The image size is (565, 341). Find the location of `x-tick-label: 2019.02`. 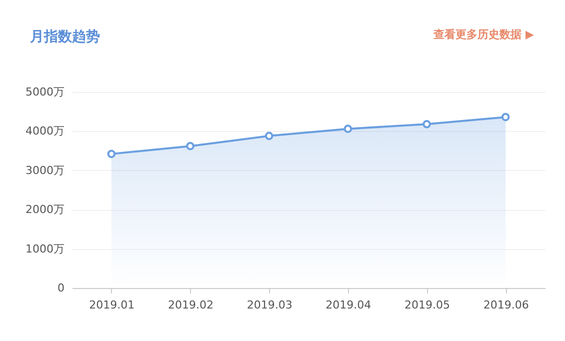

x-tick-label: 2019.02 is located at coordinates (191, 305).